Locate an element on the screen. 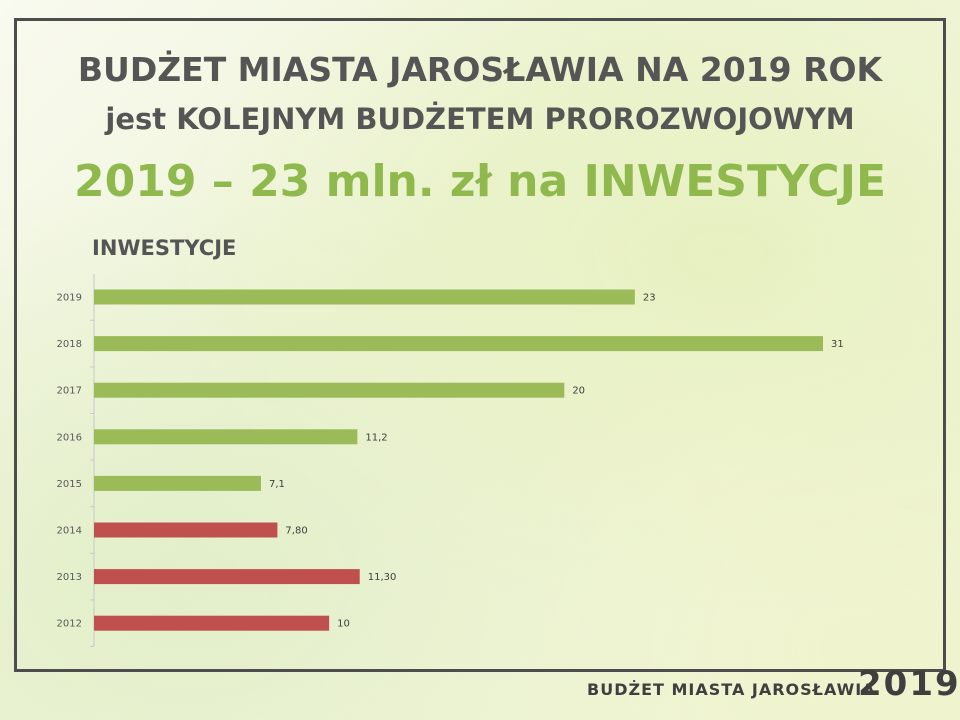 The width and height of the screenshot is (960, 720). data-label: 7,1 is located at coordinates (277, 484).